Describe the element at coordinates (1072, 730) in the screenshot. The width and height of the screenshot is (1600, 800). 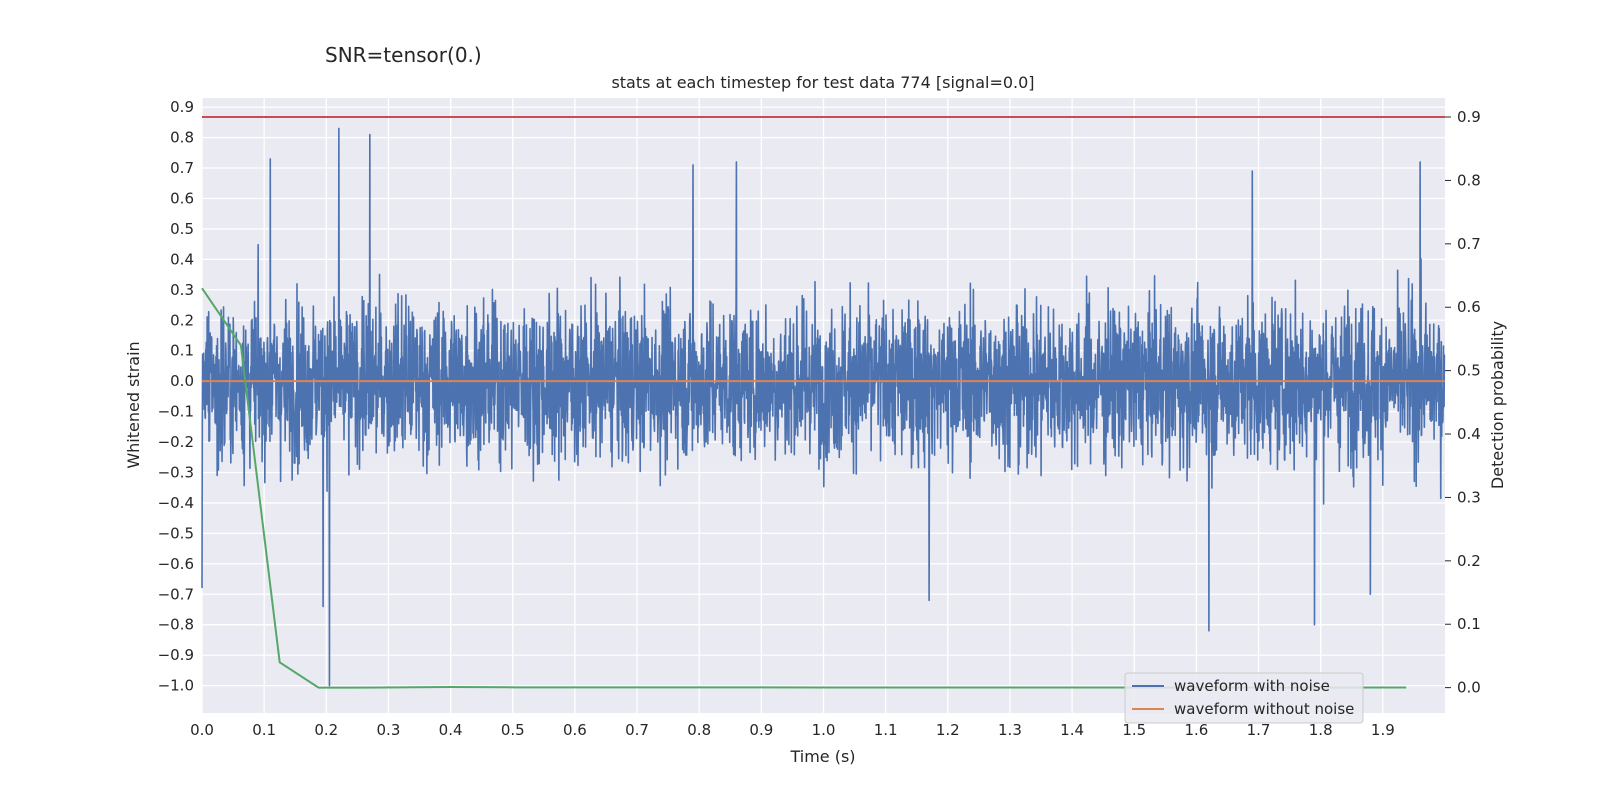
I see `x-tick-label: 1.4` at that location.